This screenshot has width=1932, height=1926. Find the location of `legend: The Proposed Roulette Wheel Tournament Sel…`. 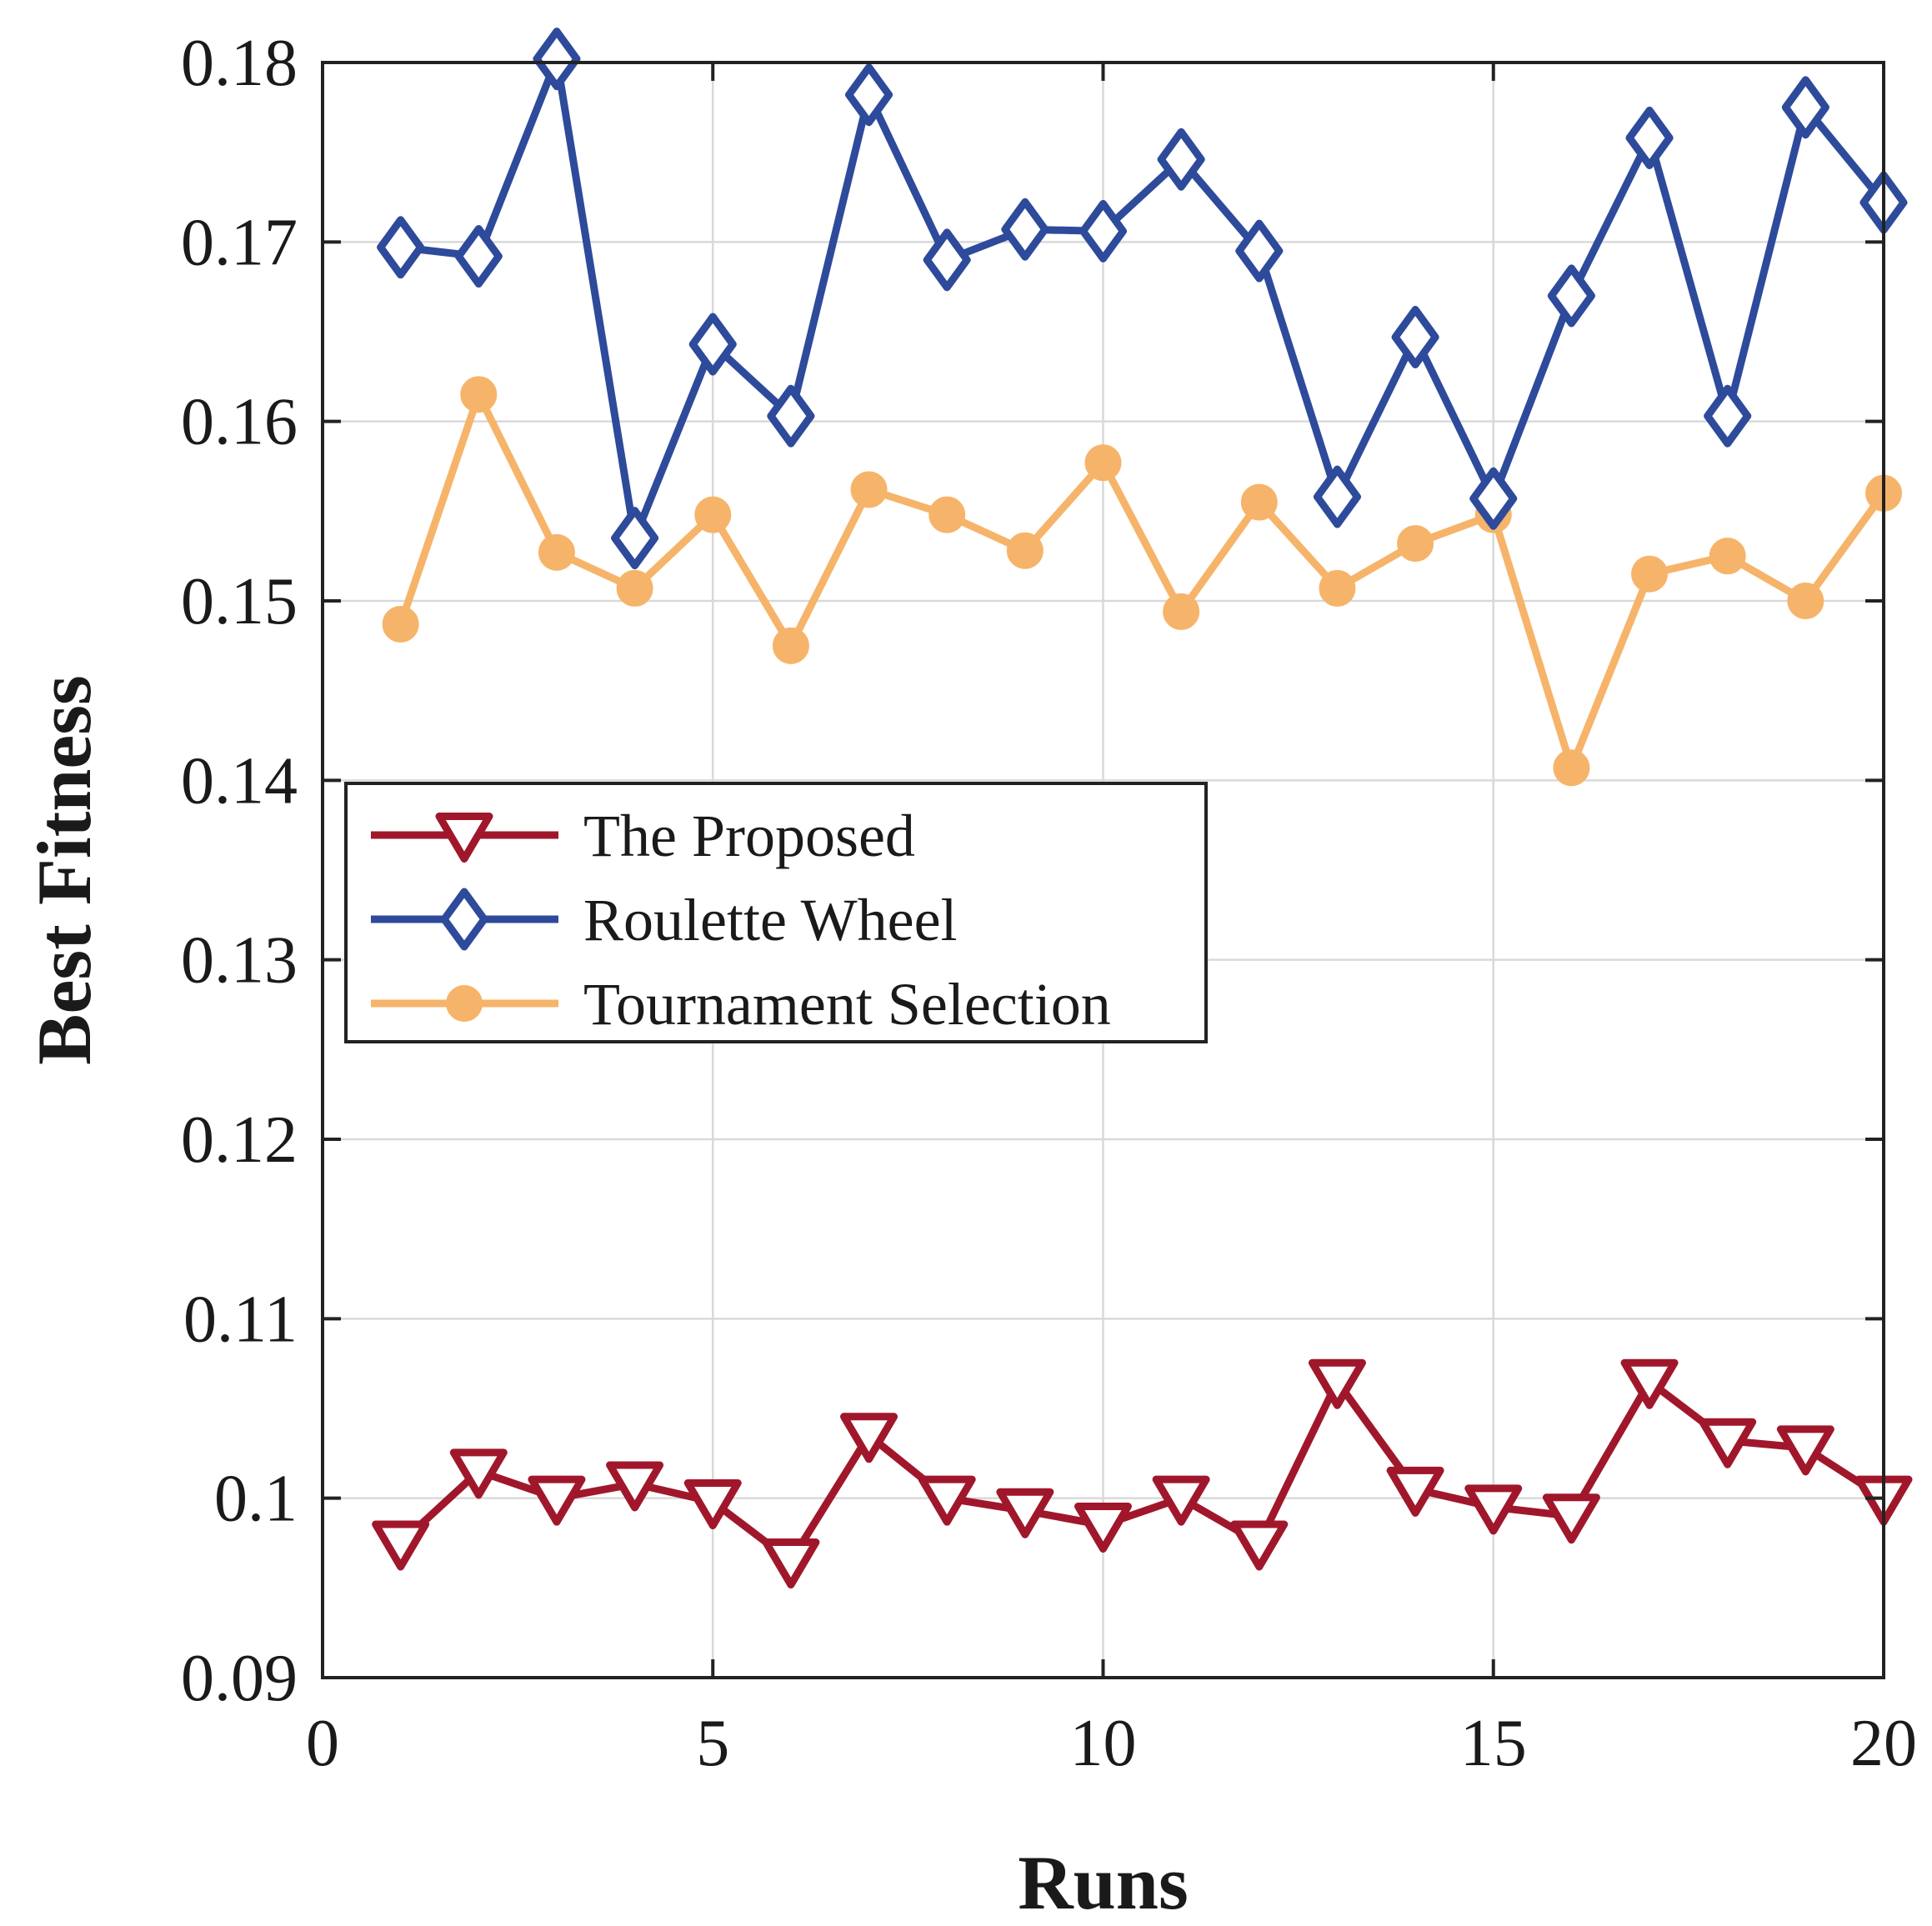

legend: The Proposed Roulette Wheel Tournament Sel… is located at coordinates (776, 913).